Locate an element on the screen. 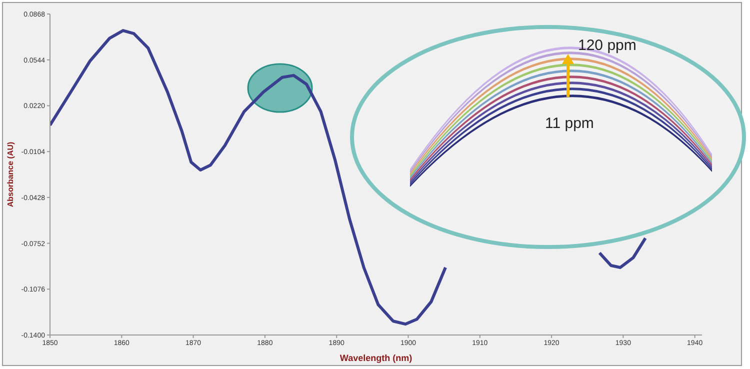 This screenshot has height=369, width=750. annotation: 11 ppm is located at coordinates (569, 123).